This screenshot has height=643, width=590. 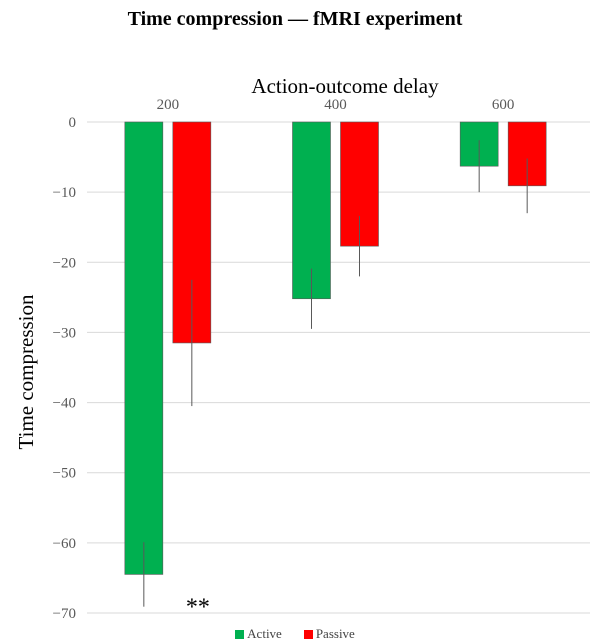 I want to click on significance-annotation: **, so click(x=198, y=607).